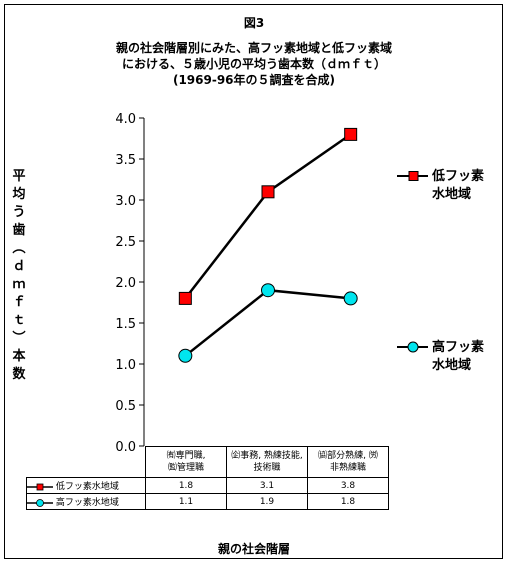 The height and width of the screenshot is (563, 508). I want to click on table-cell: 1.1, so click(186, 501).